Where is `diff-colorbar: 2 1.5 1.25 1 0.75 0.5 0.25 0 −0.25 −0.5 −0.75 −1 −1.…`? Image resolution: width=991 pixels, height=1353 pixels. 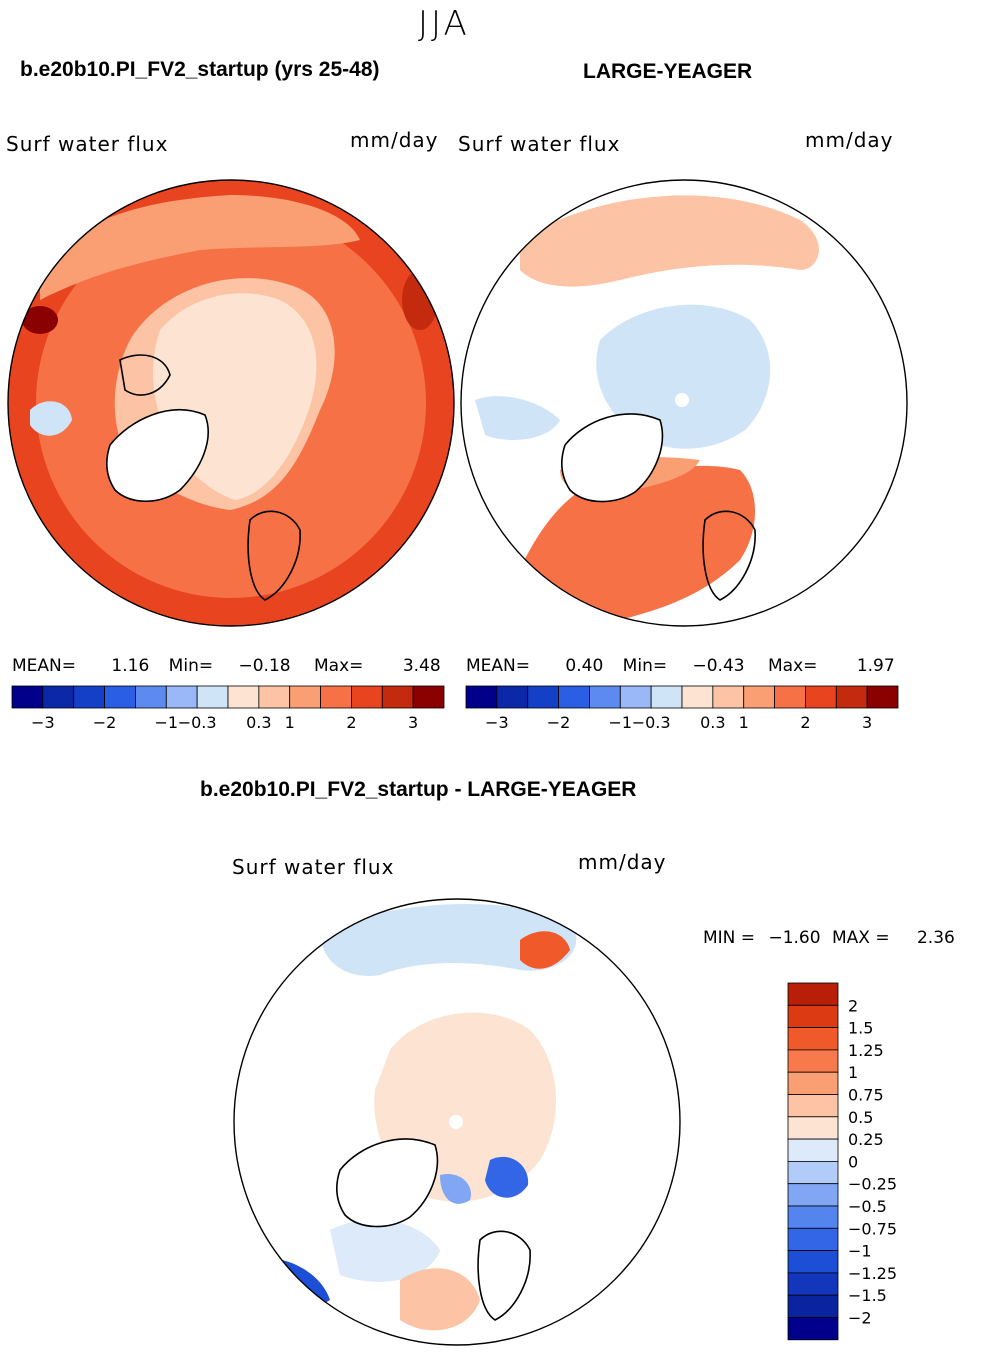
diff-colorbar: 2 1.5 1.25 1 0.75 0.5 0.25 0 −0.25 −0.5 −0.75 −1 −1.… is located at coordinates (842, 1161).